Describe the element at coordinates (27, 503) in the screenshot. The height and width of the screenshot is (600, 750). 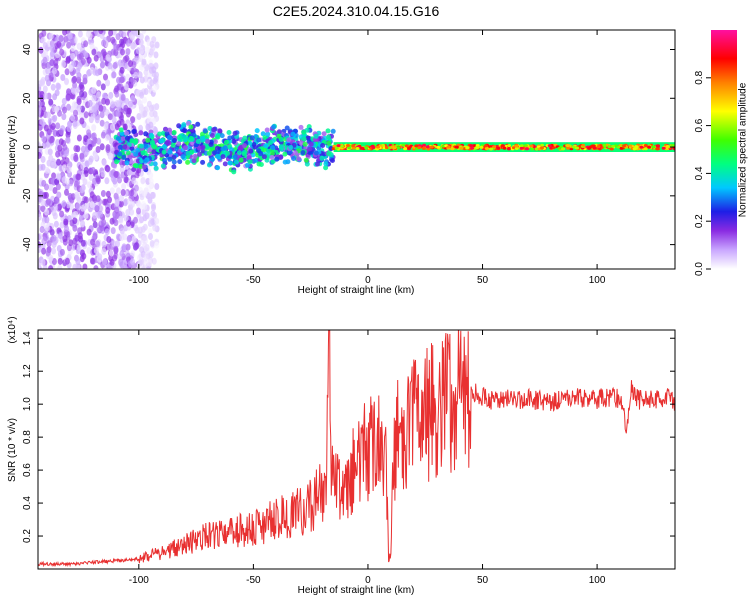
I see `y-tick-label: 0.4` at that location.